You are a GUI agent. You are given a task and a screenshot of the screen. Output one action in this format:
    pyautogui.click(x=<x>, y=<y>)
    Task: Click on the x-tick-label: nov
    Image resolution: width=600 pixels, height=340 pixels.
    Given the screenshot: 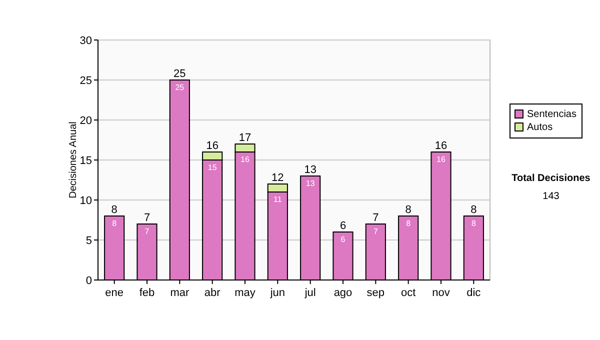 What is the action you would take?
    pyautogui.click(x=441, y=293)
    